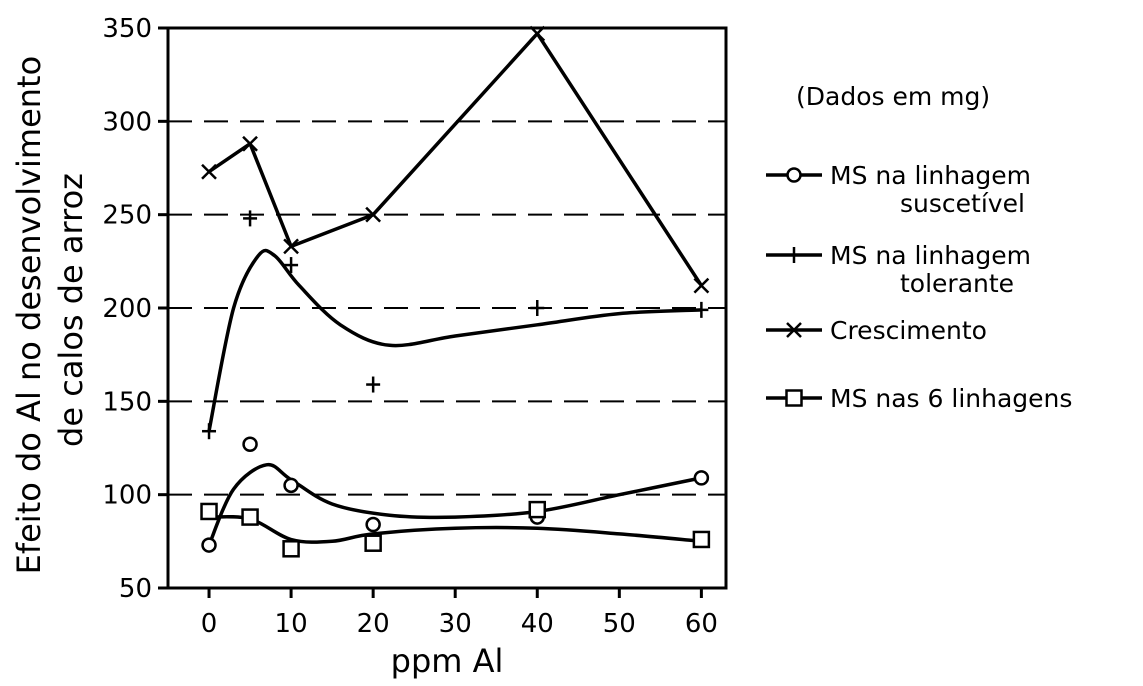 This screenshot has width=1143, height=686. Describe the element at coordinates (127, 216) in the screenshot. I see `y-tick-label-250: 250` at that location.